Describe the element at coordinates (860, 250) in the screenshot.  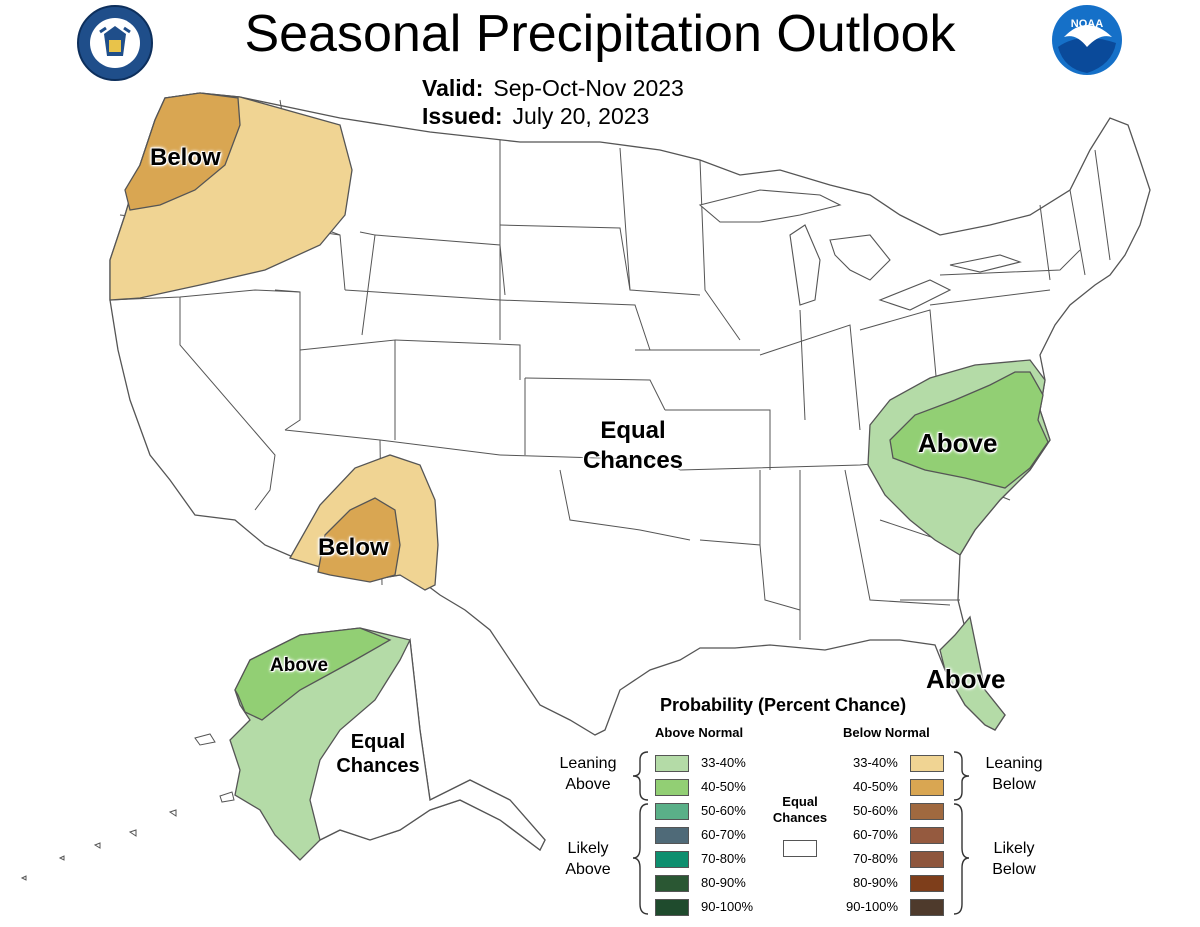
I see `great-lakes` at that location.